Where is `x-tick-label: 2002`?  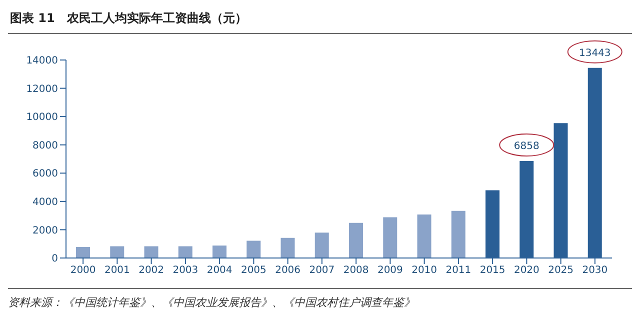
x-tick-label: 2002 is located at coordinates (151, 270).